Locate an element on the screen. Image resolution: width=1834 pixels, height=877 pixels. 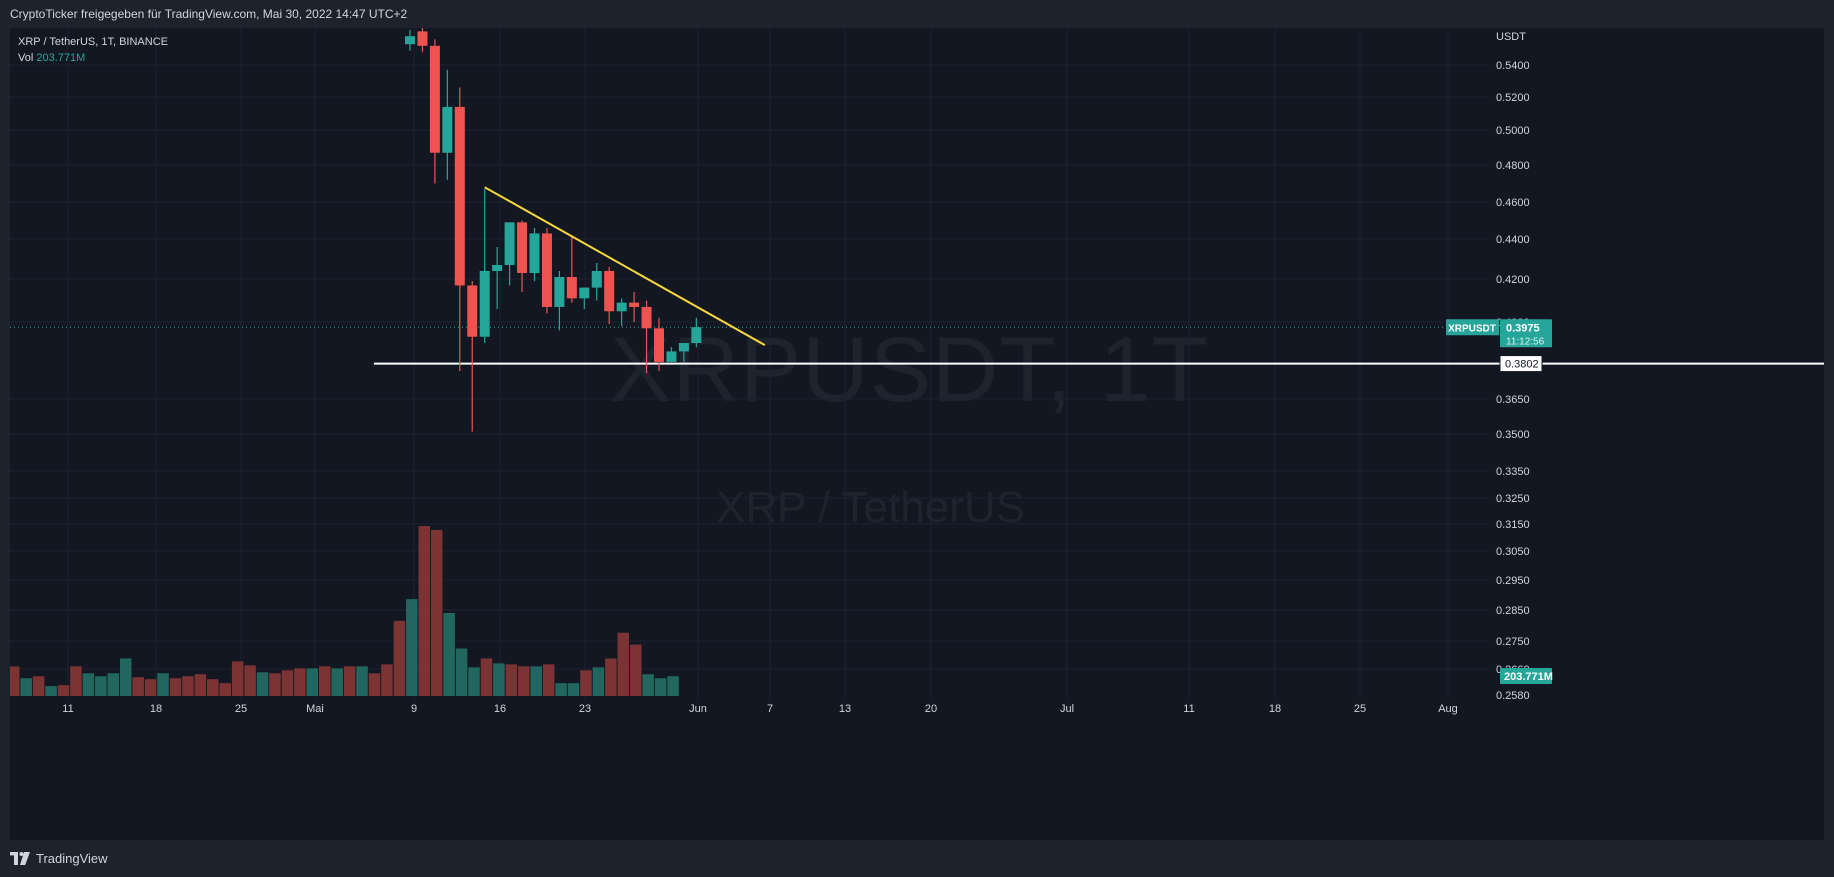
volume-value: 203.771M is located at coordinates (61, 58).